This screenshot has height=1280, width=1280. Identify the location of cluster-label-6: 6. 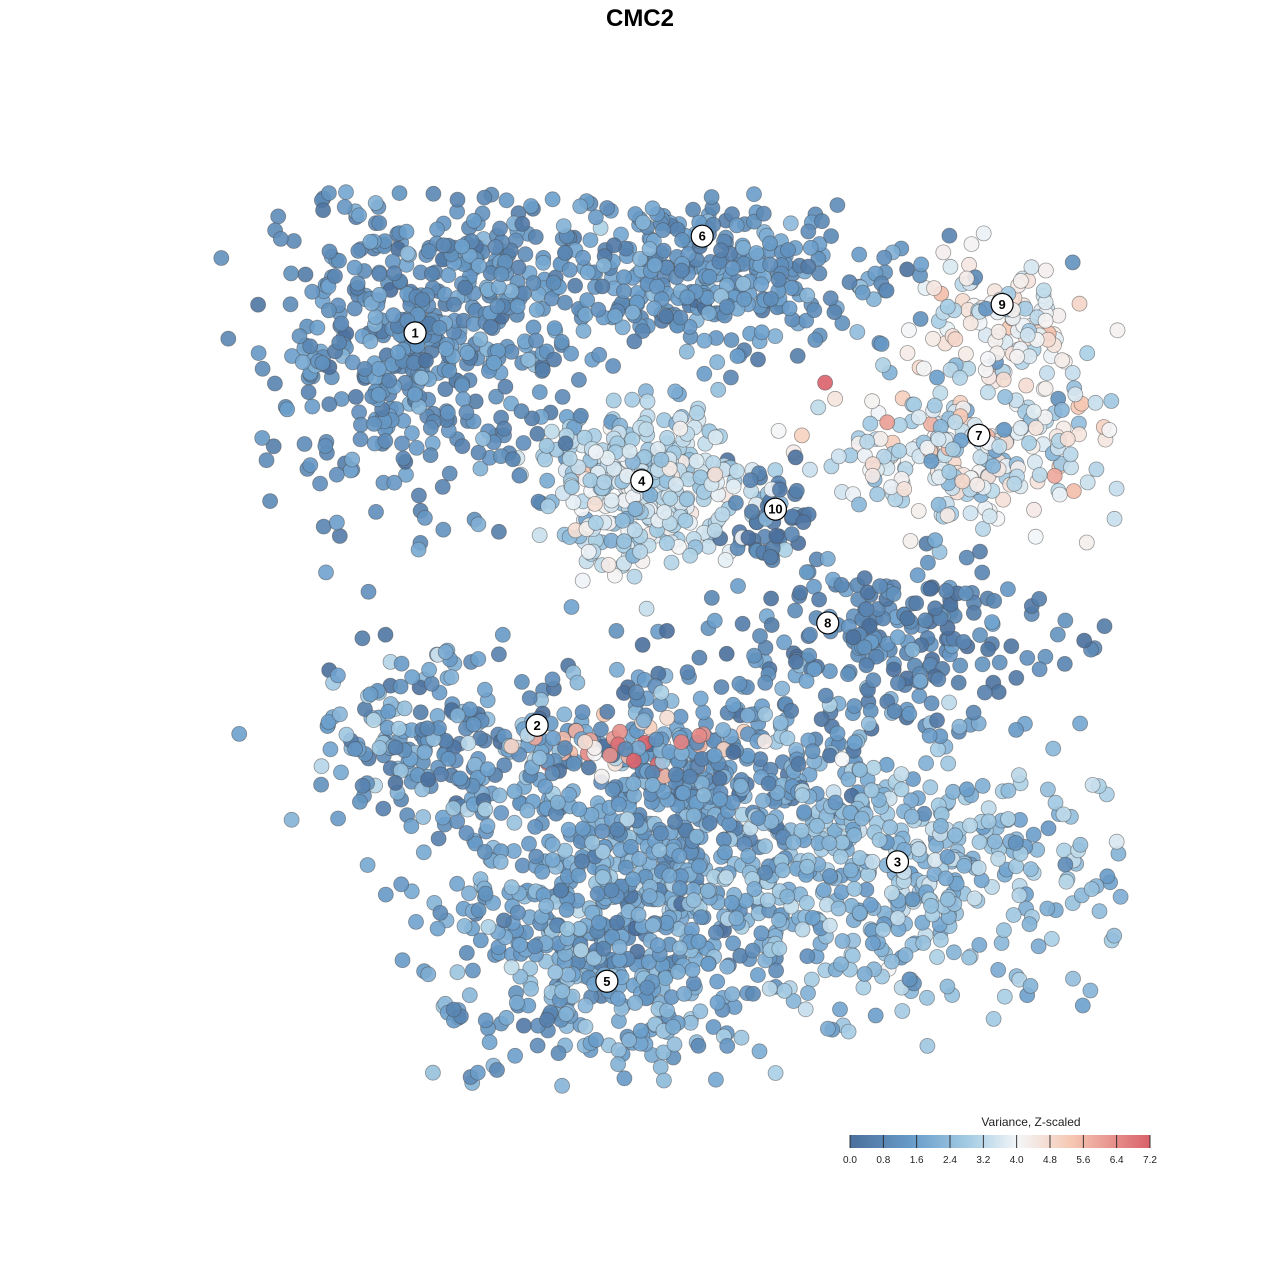
(702, 236).